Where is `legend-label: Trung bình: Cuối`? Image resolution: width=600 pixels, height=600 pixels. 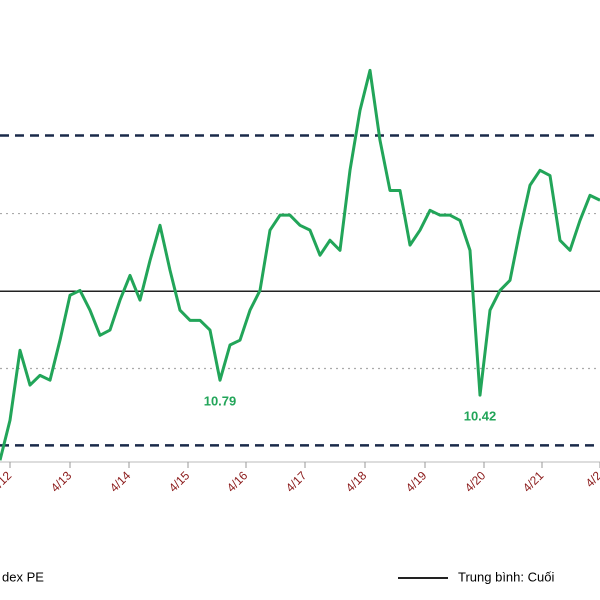
legend-label: Trung bình: Cuối is located at coordinates (506, 576).